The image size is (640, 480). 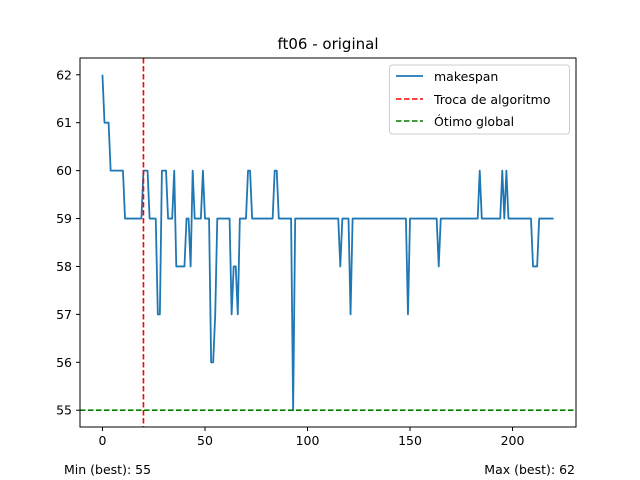 What do you see at coordinates (64, 410) in the screenshot?
I see `y-tick-label: 55` at bounding box center [64, 410].